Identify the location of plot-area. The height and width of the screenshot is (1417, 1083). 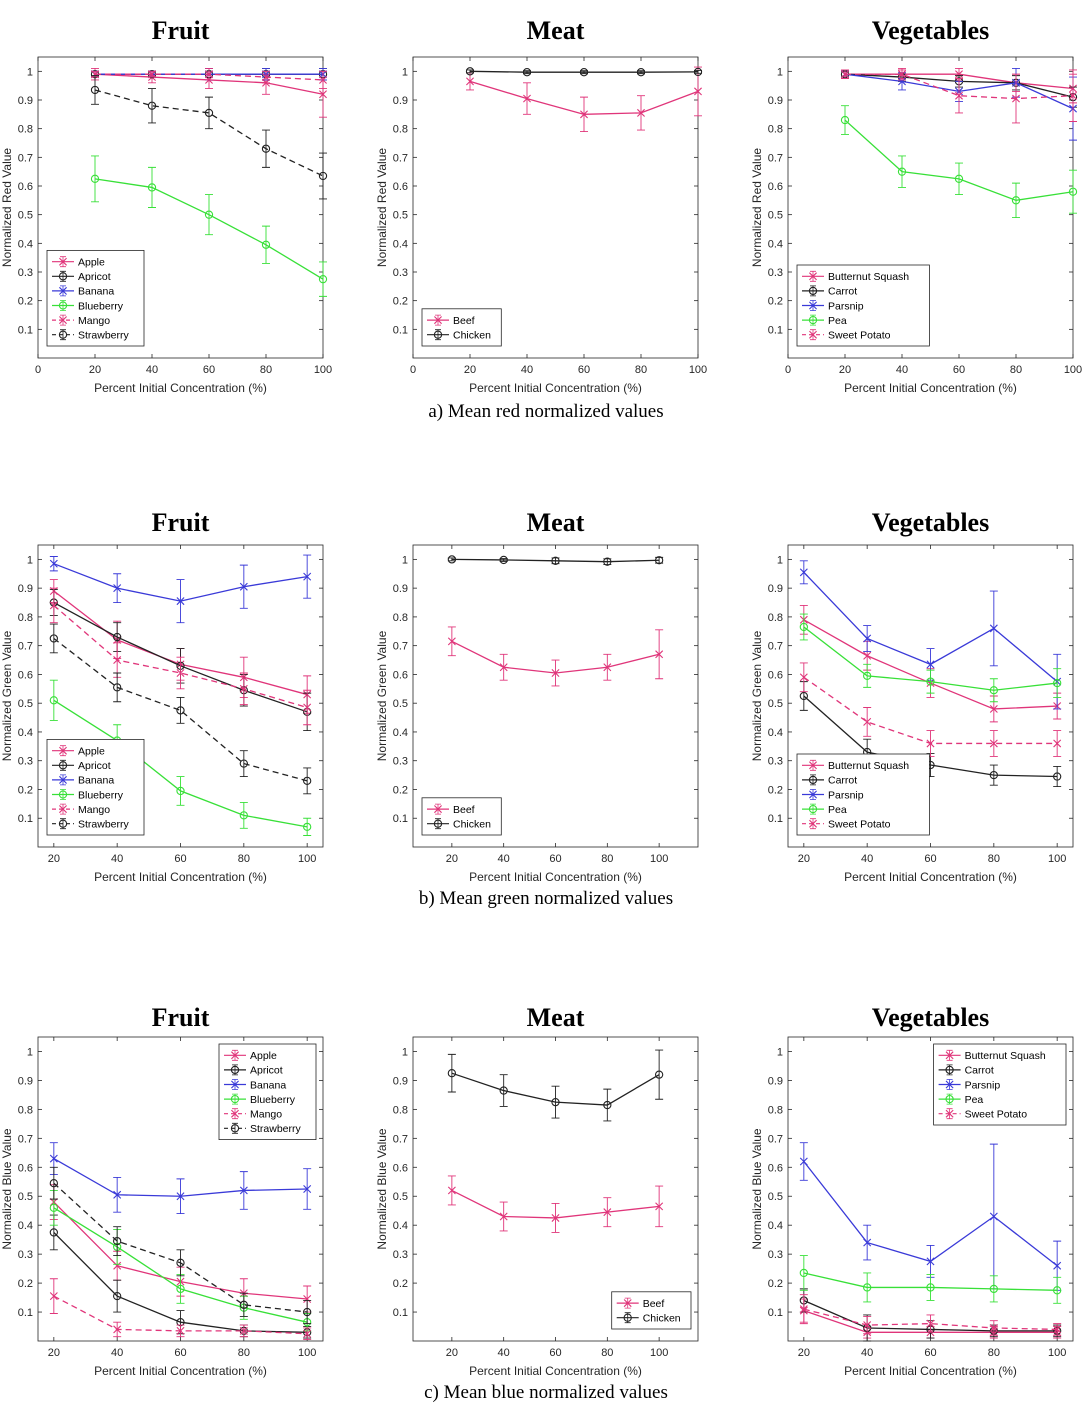
(555, 207).